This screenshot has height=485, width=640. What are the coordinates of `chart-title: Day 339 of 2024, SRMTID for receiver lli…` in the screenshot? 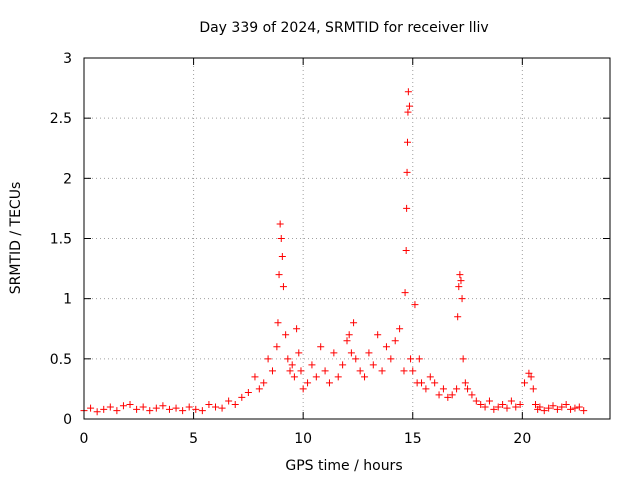 It's located at (343, 28).